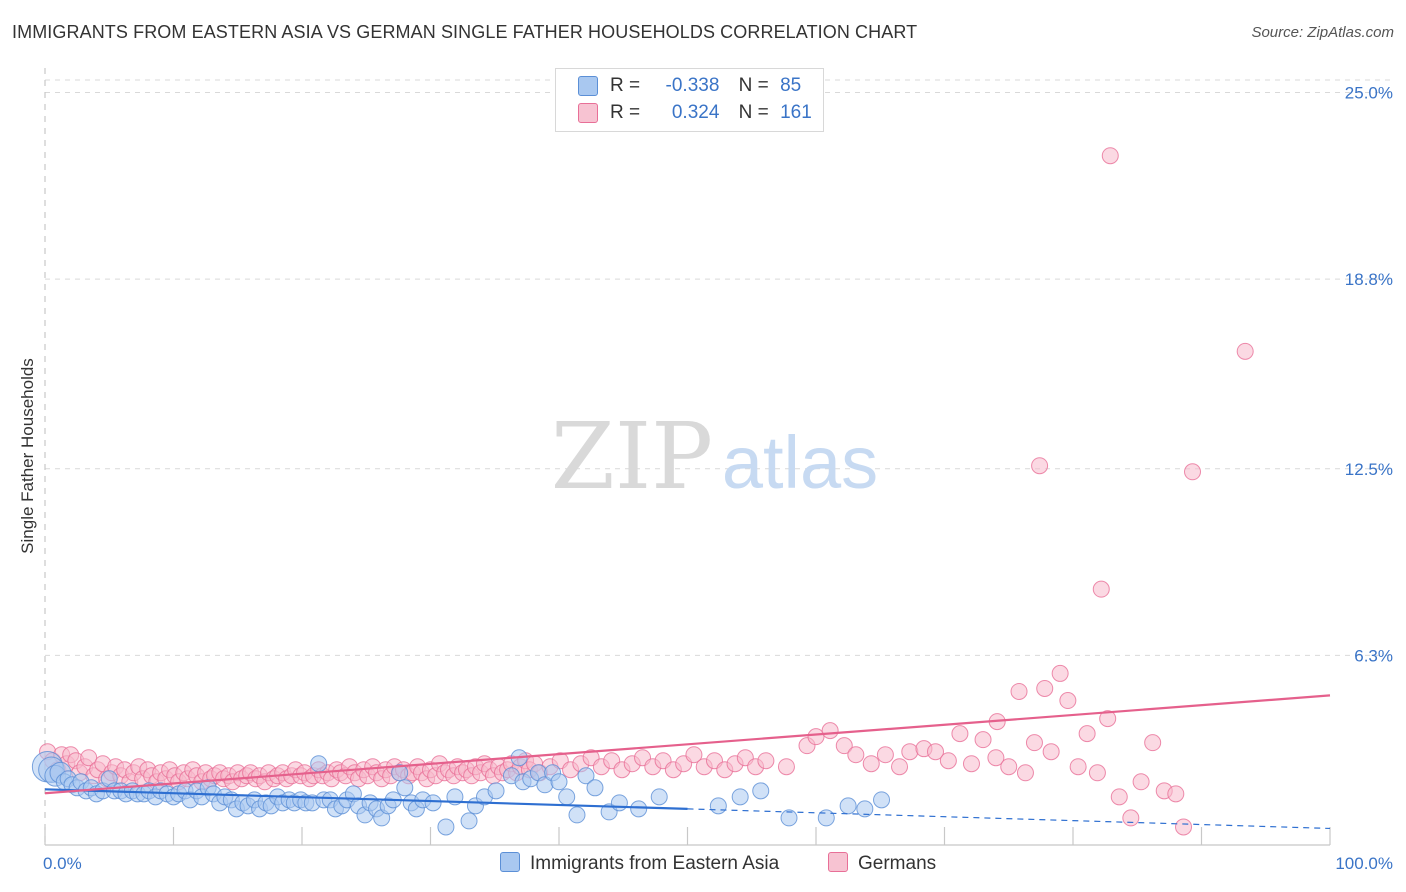  Describe the element at coordinates (791, 85) in the screenshot. I see `legend-n-value: 85` at that location.